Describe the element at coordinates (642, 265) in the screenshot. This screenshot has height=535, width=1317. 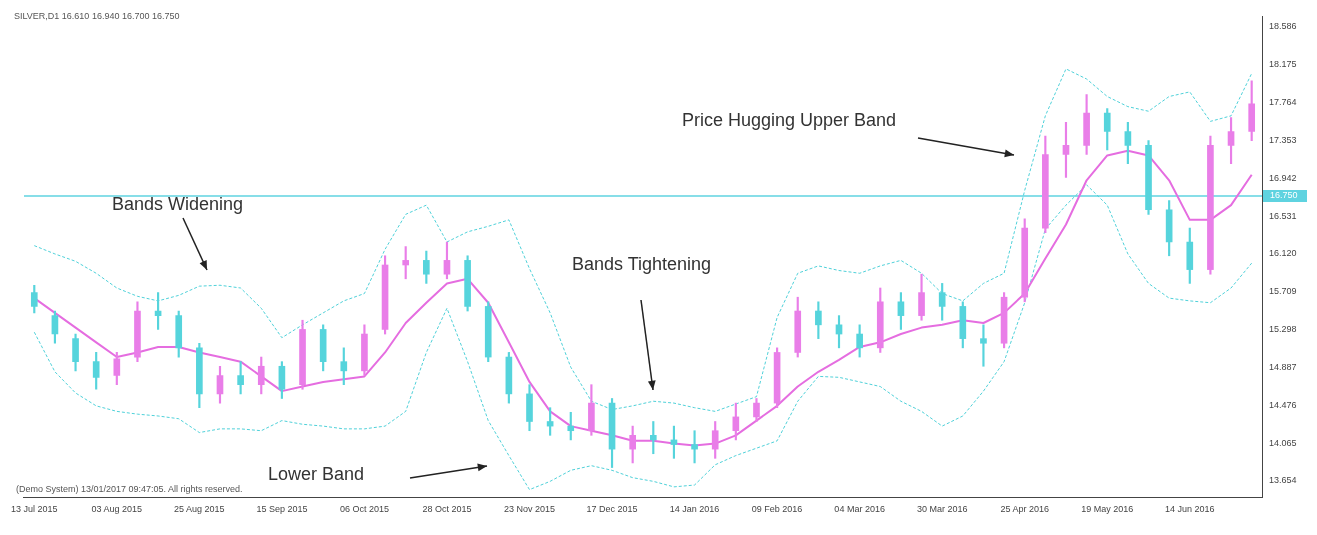
I see `annotation: Bands Tightening` at that location.